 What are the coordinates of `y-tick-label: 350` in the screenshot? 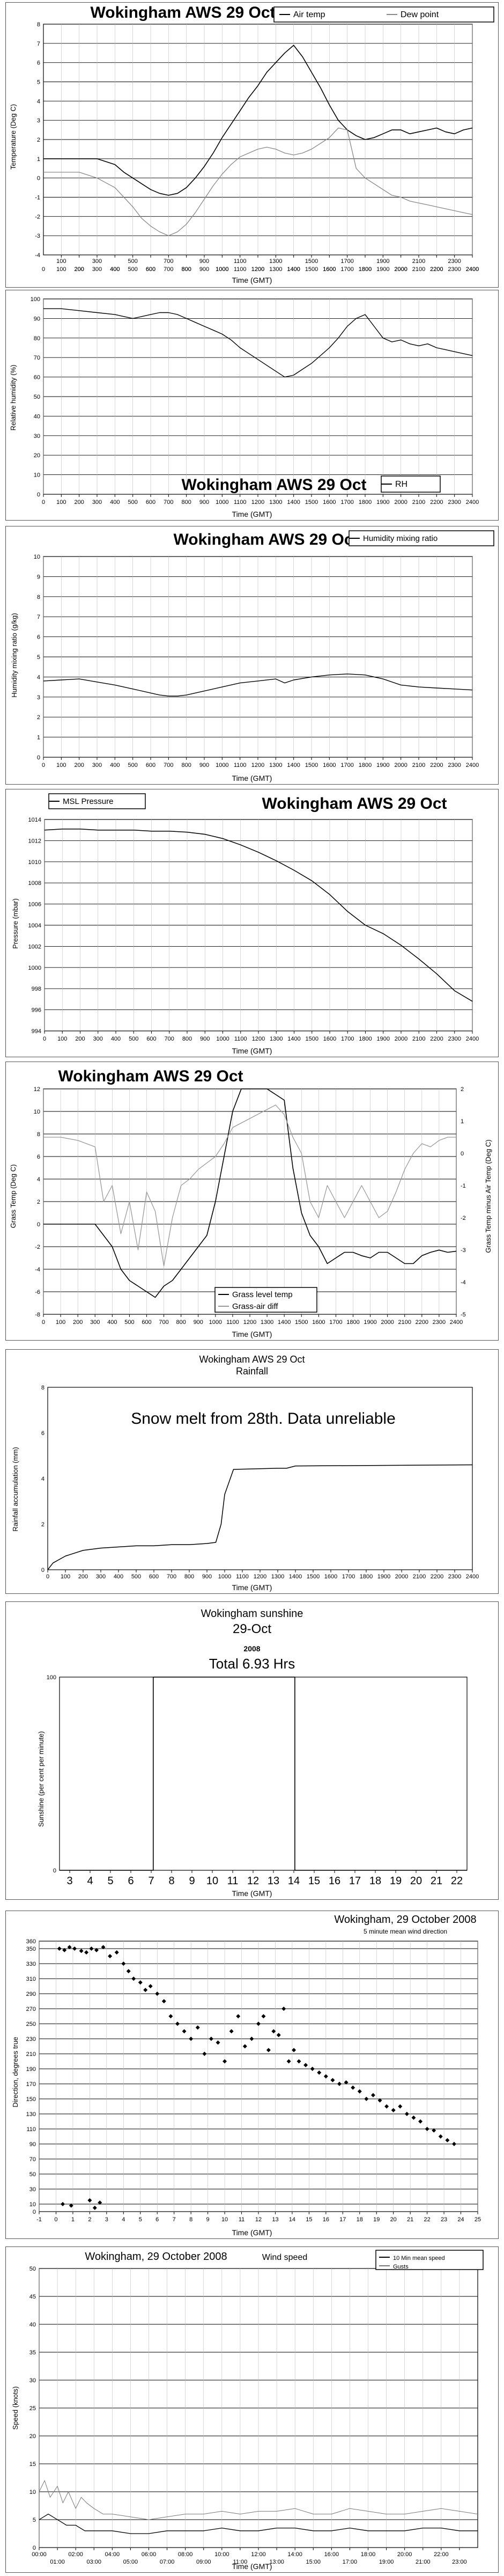 It's located at (31, 1949).